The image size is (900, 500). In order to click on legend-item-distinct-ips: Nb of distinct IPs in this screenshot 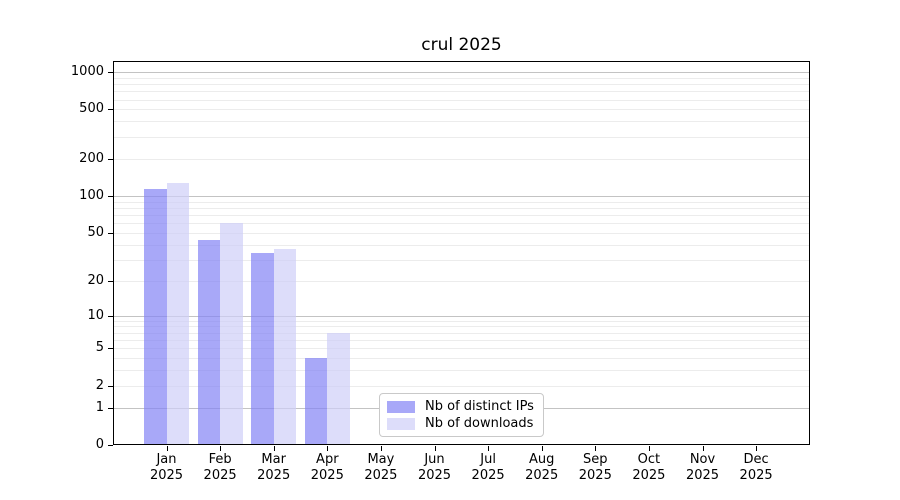, I will do `click(461, 406)`.